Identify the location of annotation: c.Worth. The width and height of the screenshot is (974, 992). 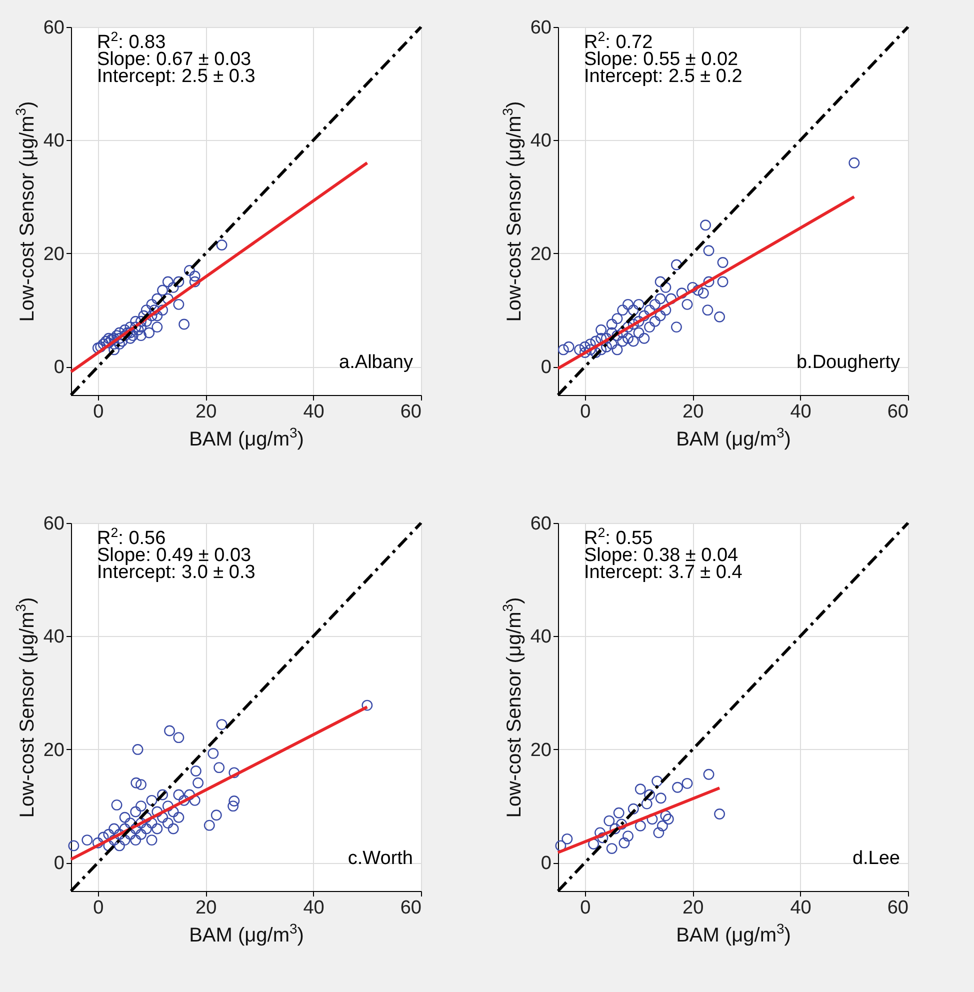
(380, 858).